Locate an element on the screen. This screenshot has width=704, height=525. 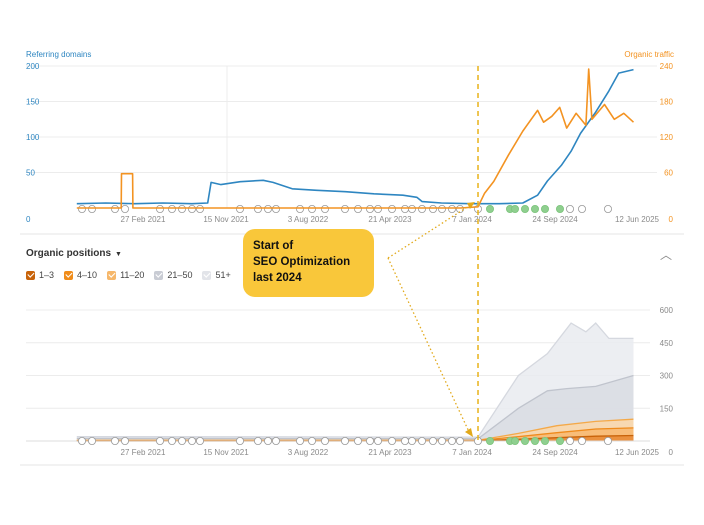
legend-label: 1–3 is located at coordinates (47, 275).